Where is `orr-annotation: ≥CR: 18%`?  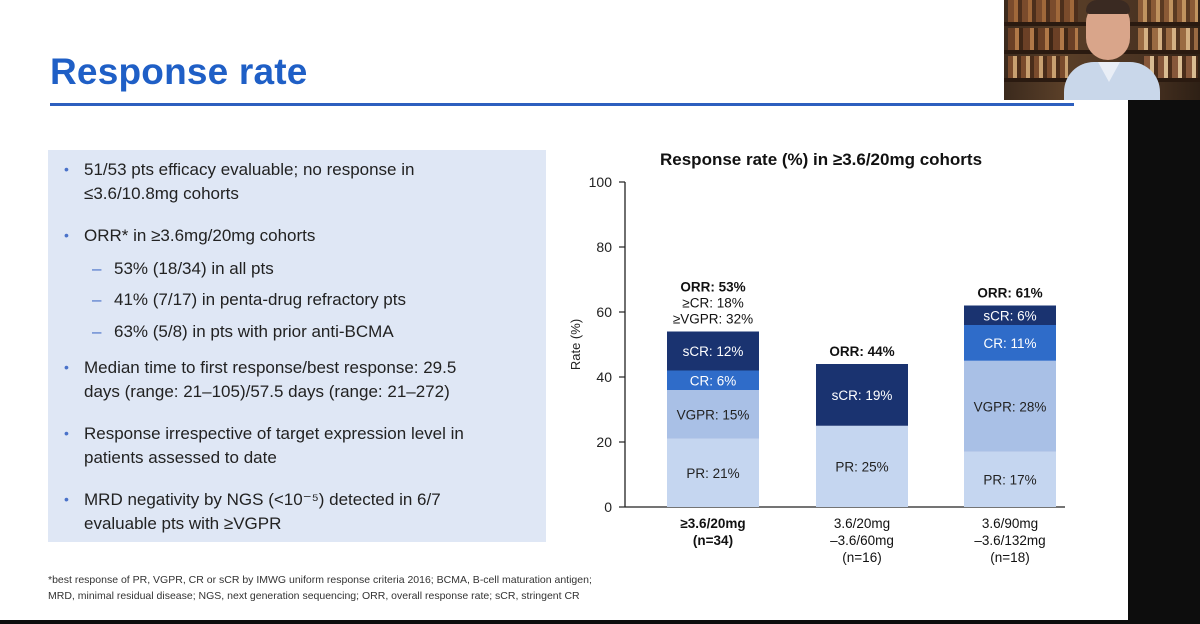 orr-annotation: ≥CR: 18% is located at coordinates (712, 303).